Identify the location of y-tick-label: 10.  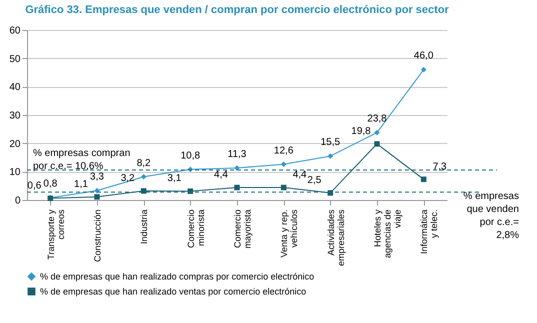
(15, 172).